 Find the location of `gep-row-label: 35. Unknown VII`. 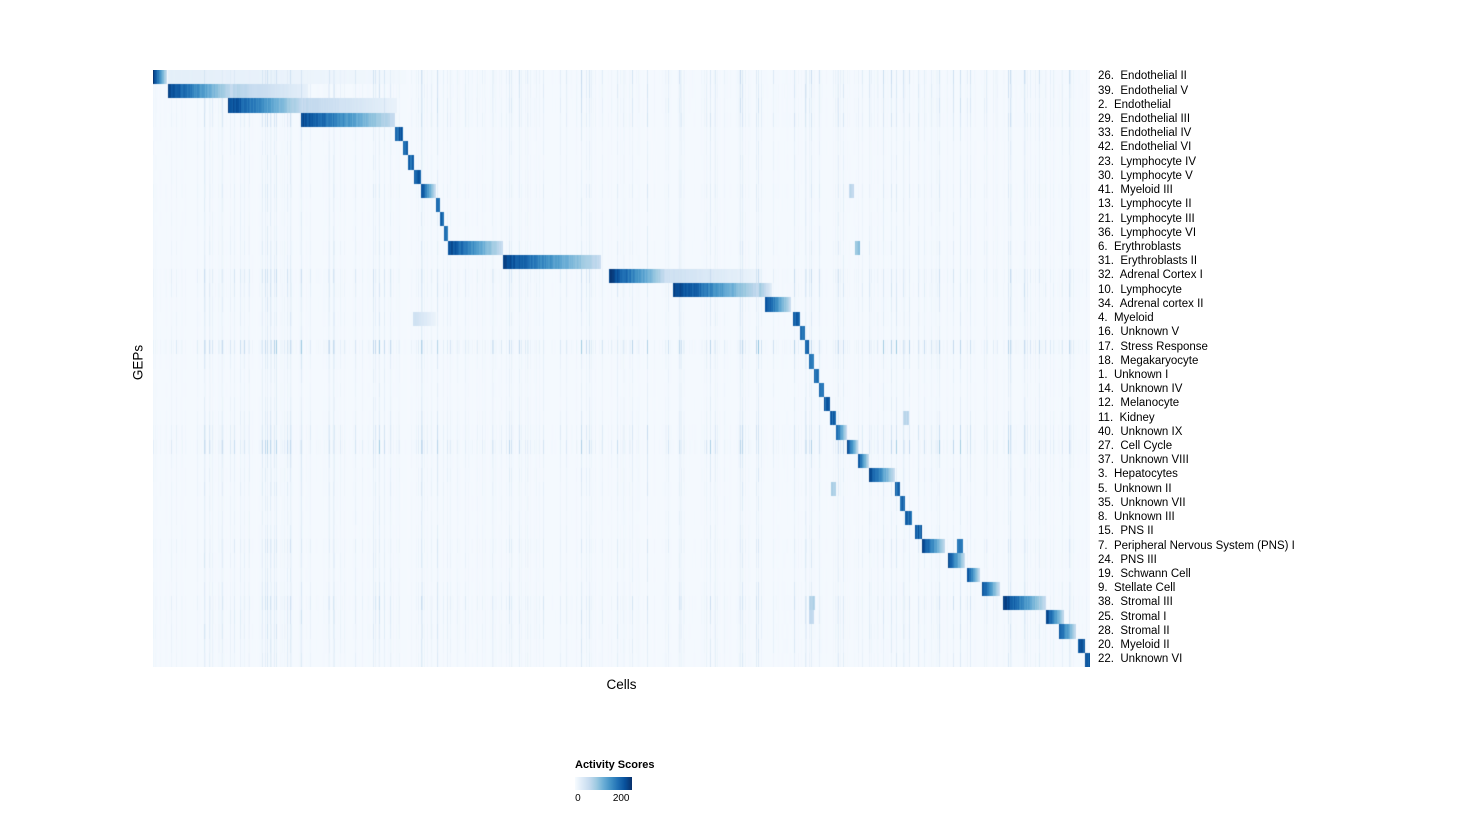

gep-row-label: 35. Unknown VII is located at coordinates (1142, 502).